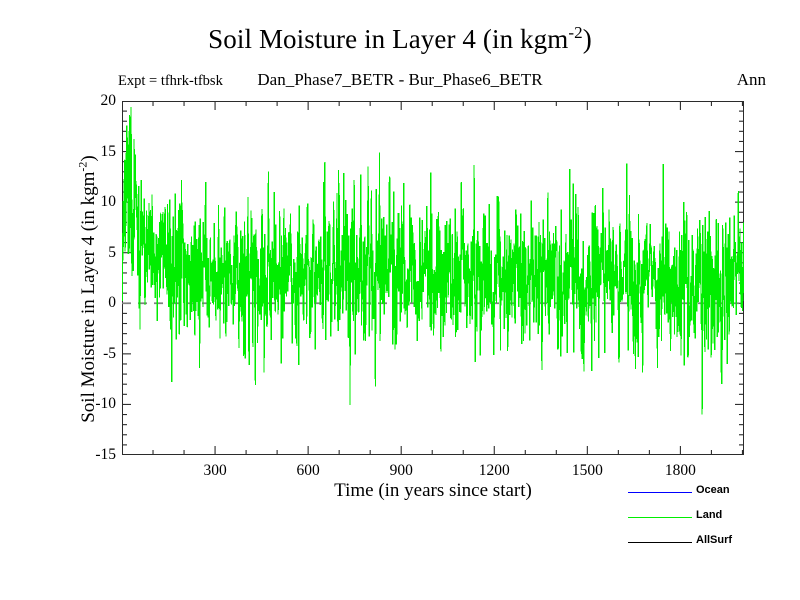 This screenshot has height=600, width=800. What do you see at coordinates (105, 454) in the screenshot?
I see `y-tick-label: -15` at bounding box center [105, 454].